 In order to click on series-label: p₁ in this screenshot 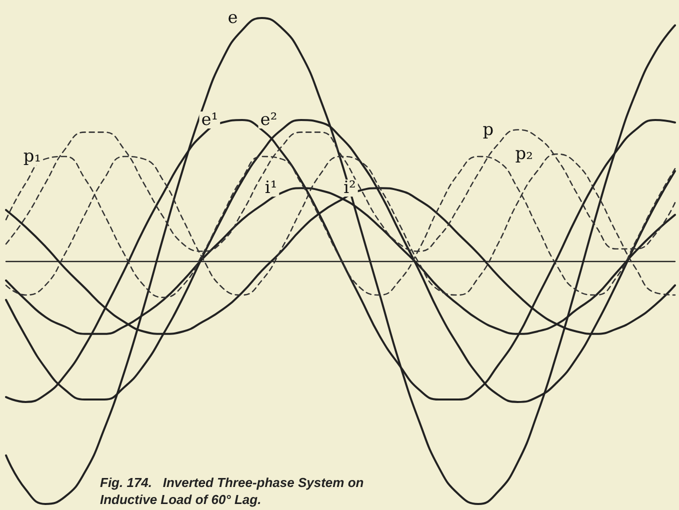, I will do `click(32, 156)`.